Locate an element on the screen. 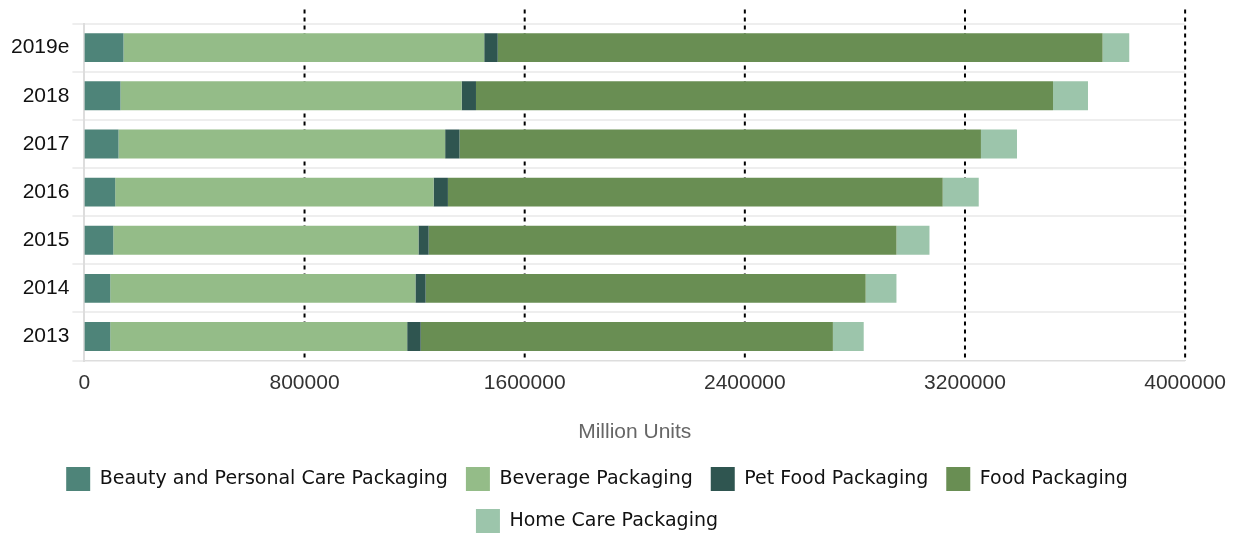 This screenshot has height=551, width=1244. y-tick-label: 2018 is located at coordinates (46, 94).